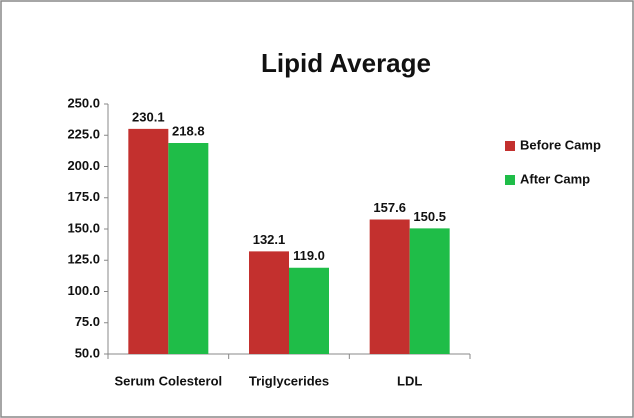 This screenshot has height=418, width=634. Describe the element at coordinates (389, 207) in the screenshot. I see `value-label: 157.6` at that location.